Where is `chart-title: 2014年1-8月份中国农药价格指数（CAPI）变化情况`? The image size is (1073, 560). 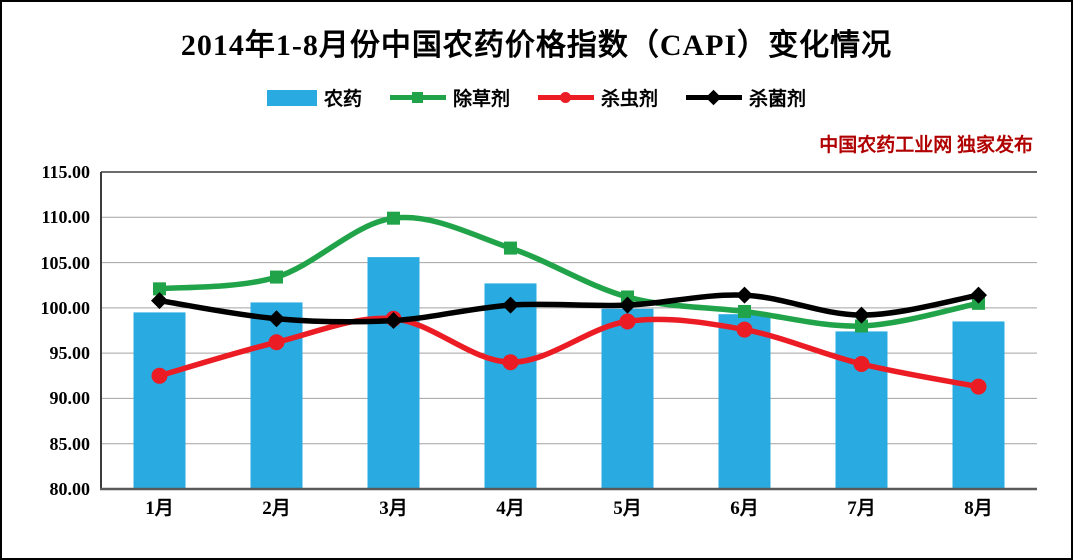
chart-title: 2014年1-8月份中国农药价格指数（CAPI）变化情况 is located at coordinates (536, 45).